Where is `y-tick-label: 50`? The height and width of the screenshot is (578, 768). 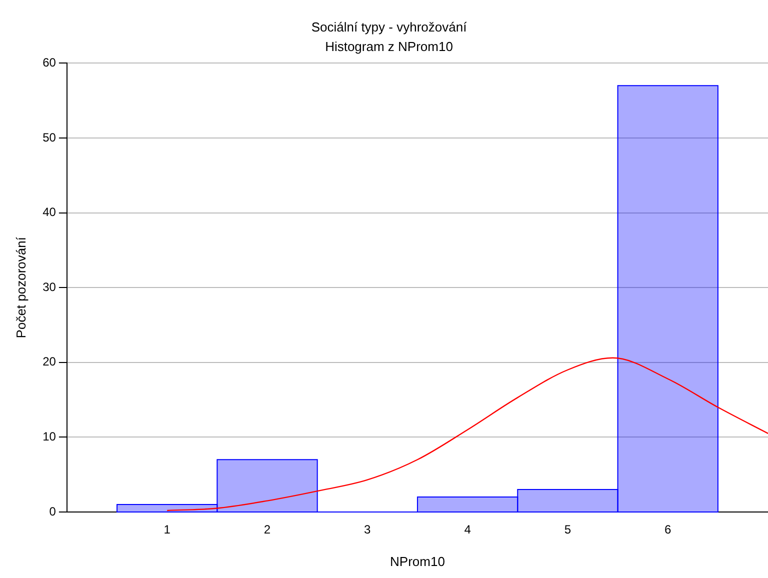 y-tick-label: 50 is located at coordinates (49, 137).